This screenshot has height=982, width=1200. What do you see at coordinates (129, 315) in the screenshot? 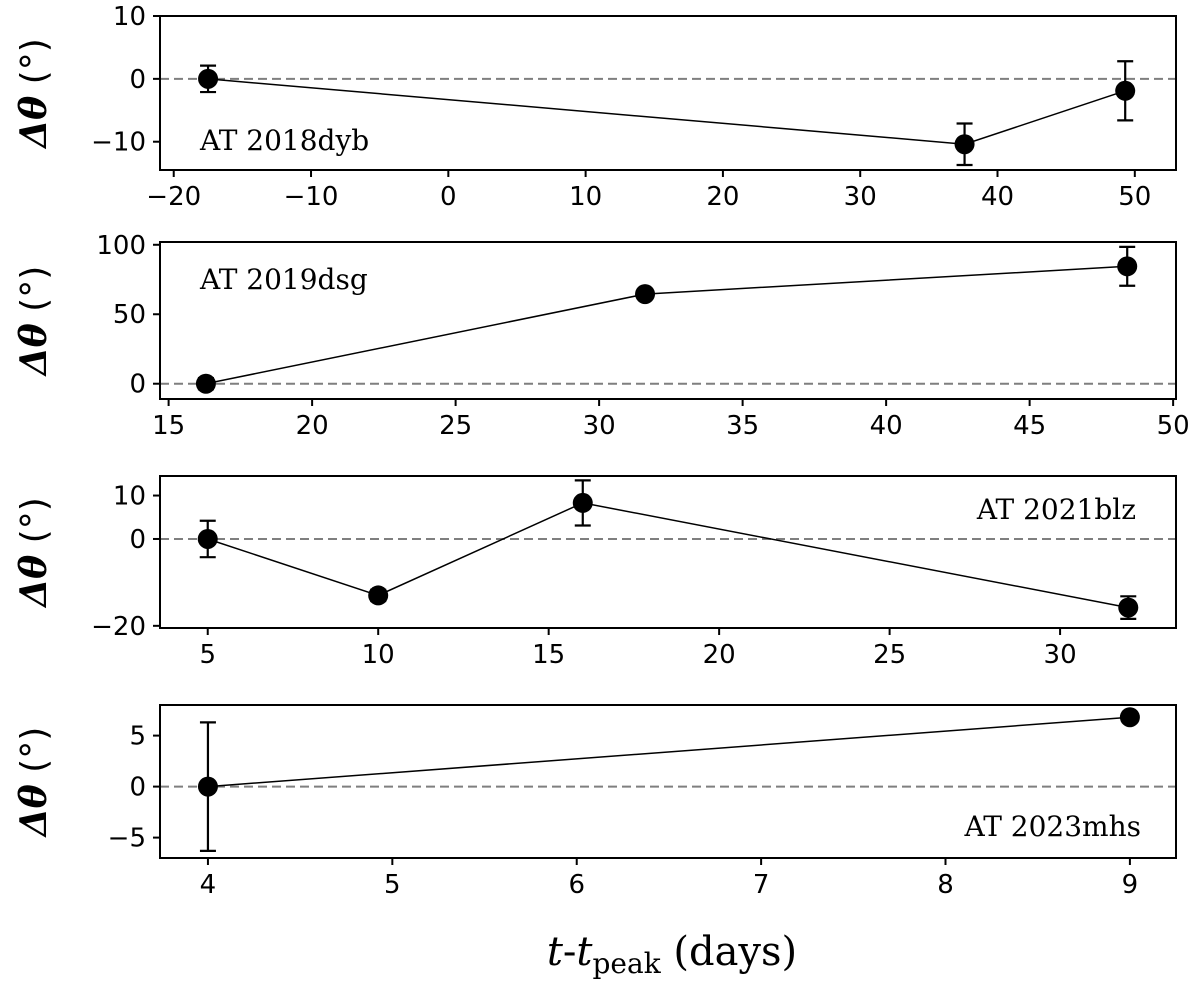
I see `y-tick-label: 50` at bounding box center [129, 315].